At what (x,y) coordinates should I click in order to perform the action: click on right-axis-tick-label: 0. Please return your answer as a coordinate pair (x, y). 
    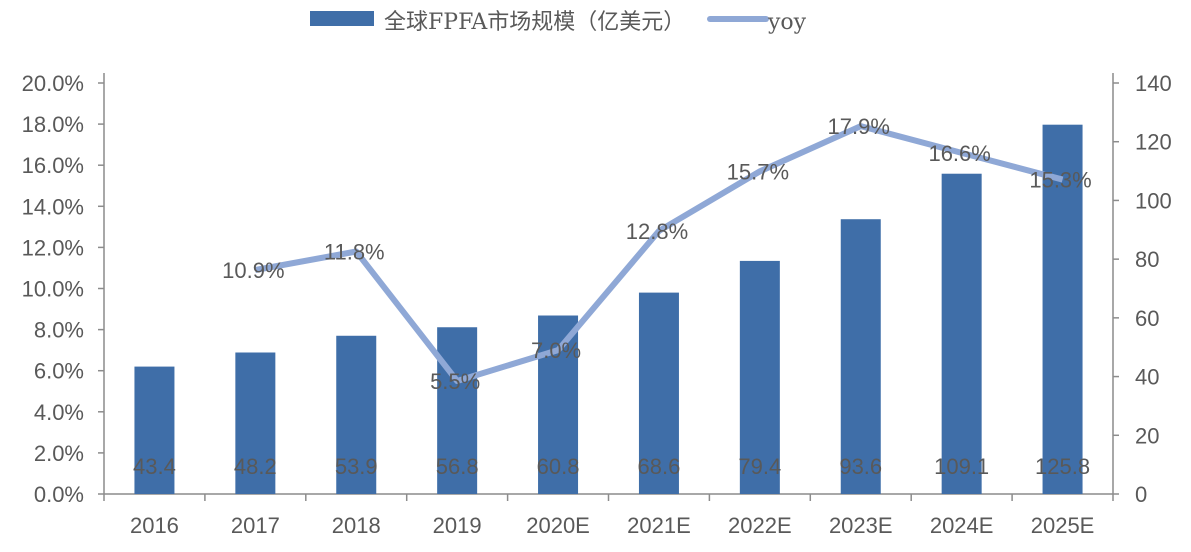
    Looking at the image, I should click on (1141, 494).